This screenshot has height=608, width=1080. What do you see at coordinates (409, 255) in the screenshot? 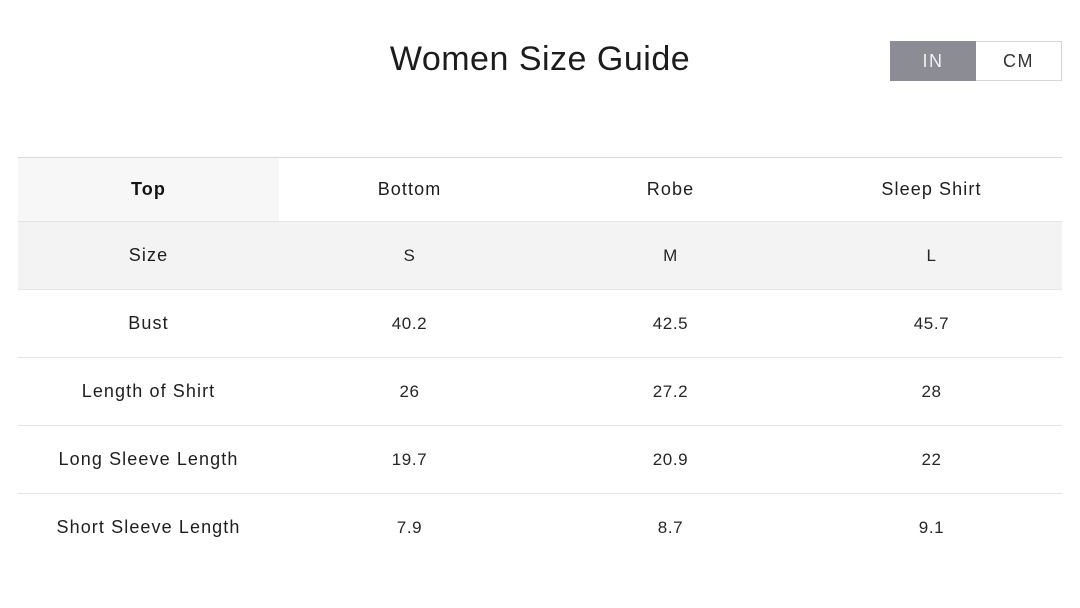
I see `size-value-s: S` at bounding box center [409, 255].